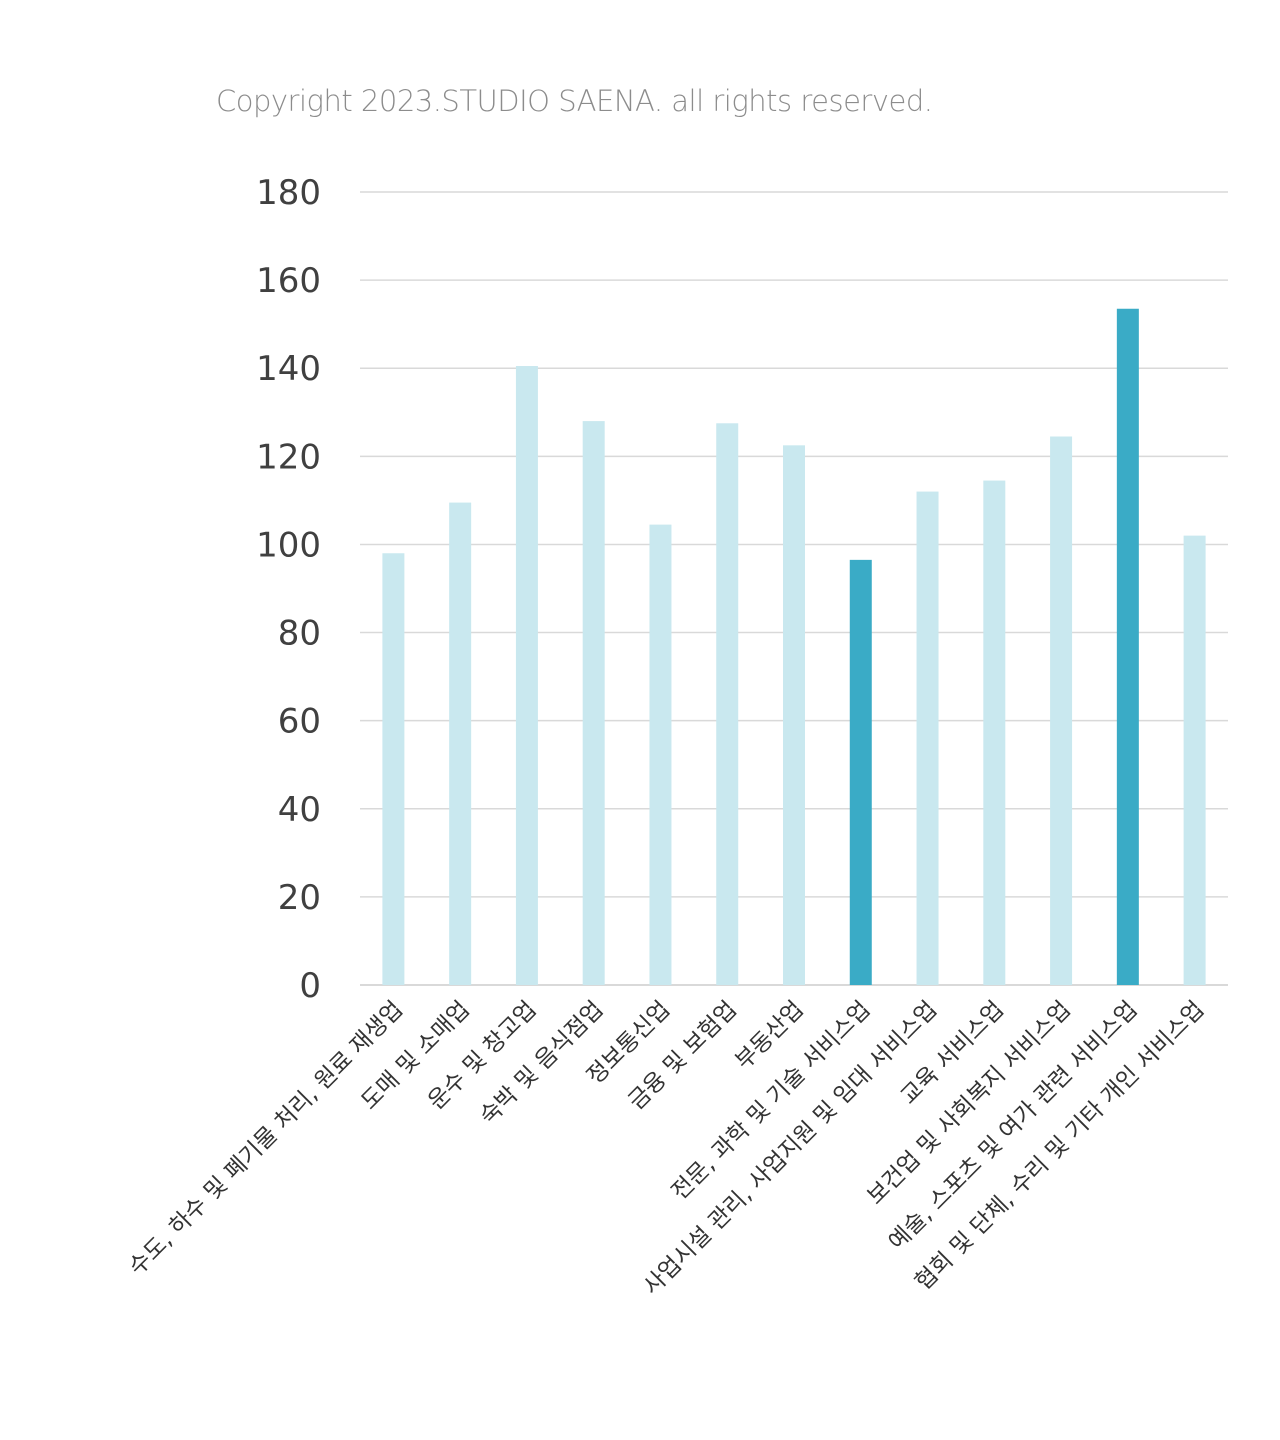  What do you see at coordinates (1013, 1125) in the screenshot?
I see `x-category-label: 예술, 스포츠 및 여가 관련 서비스업` at bounding box center [1013, 1125].